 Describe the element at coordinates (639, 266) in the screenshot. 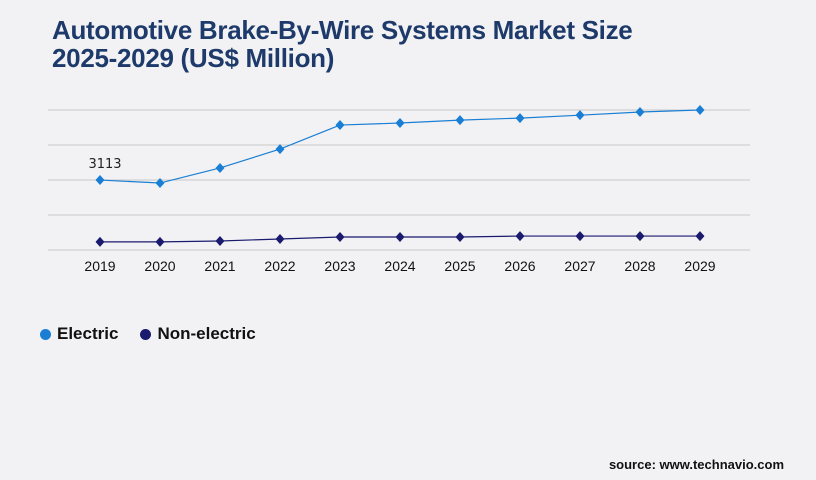

I see `x-tick-label: 2028` at that location.